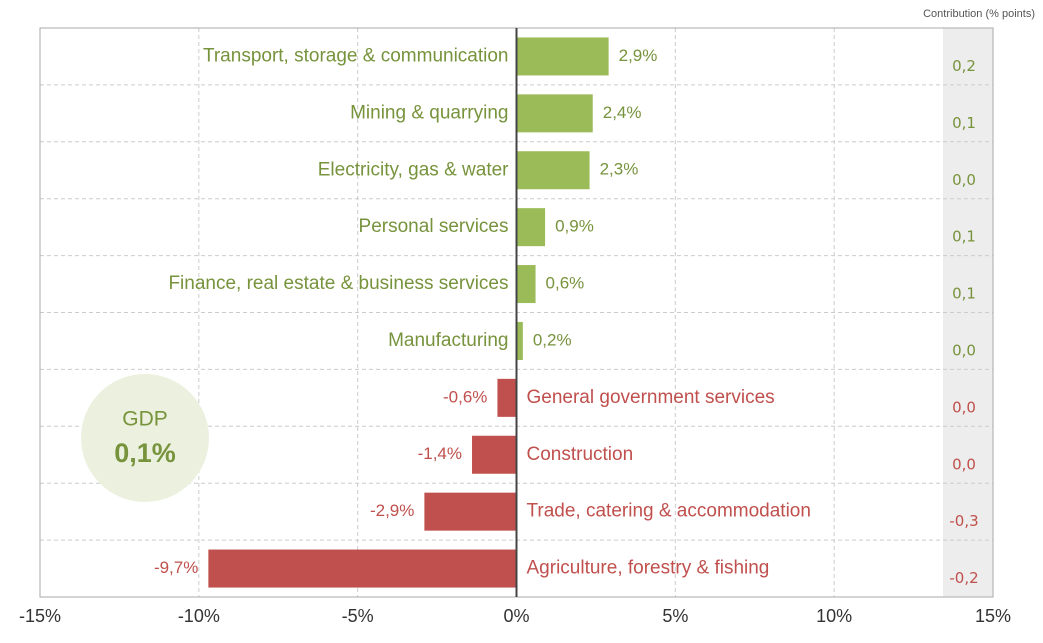 This screenshot has height=643, width=1043. I want to click on category-label: Construction, so click(580, 454).